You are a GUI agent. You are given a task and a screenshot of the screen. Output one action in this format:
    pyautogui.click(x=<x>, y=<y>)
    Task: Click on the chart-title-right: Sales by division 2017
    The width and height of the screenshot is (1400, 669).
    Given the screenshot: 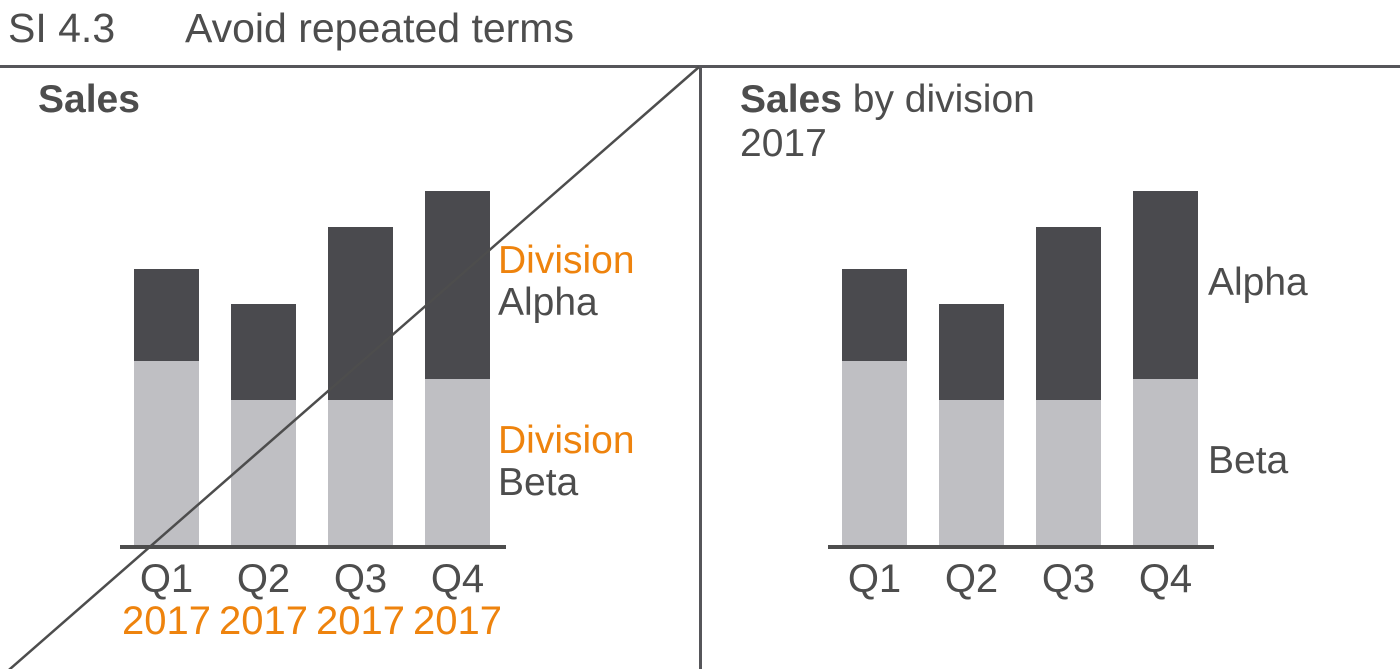 What is the action you would take?
    pyautogui.click(x=887, y=122)
    